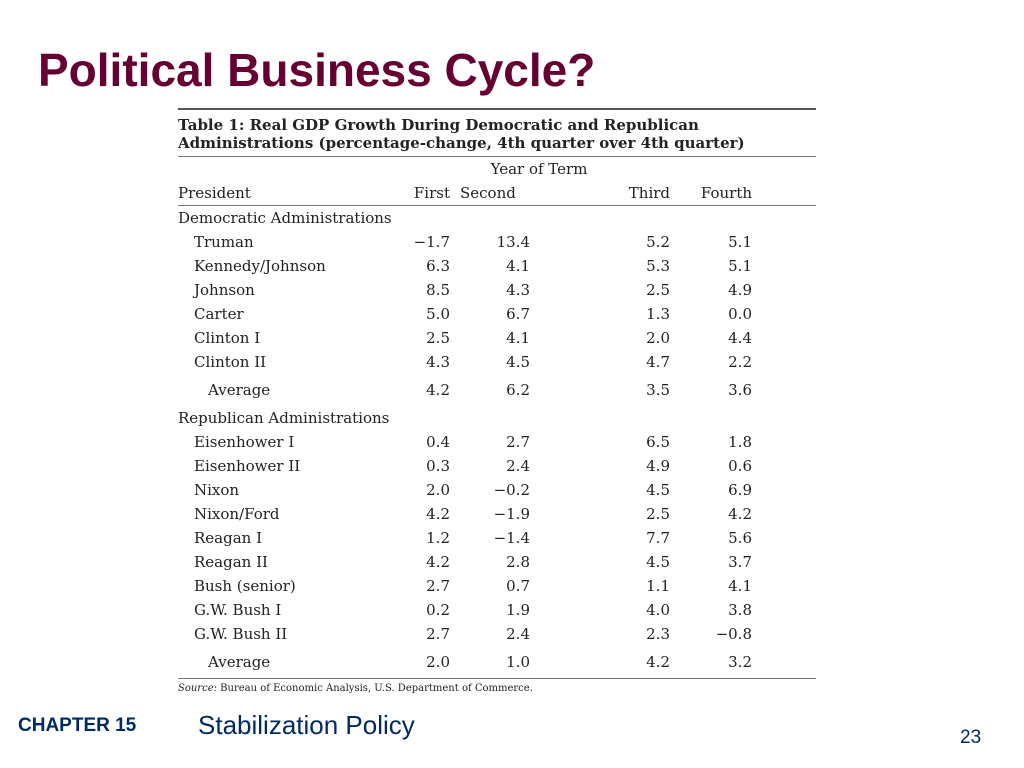  I want to click on value-fourth: 6.9, so click(740, 490).